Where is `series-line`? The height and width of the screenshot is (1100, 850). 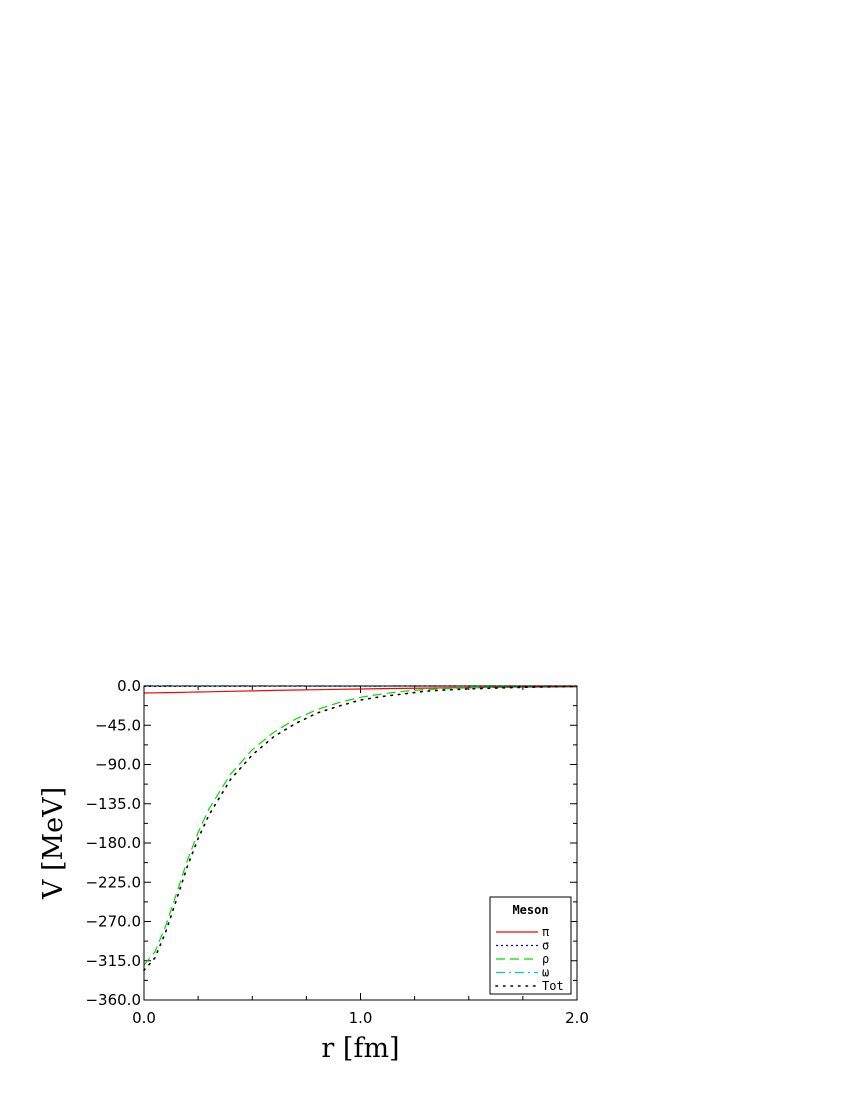
series-line is located at coordinates (360, 690).